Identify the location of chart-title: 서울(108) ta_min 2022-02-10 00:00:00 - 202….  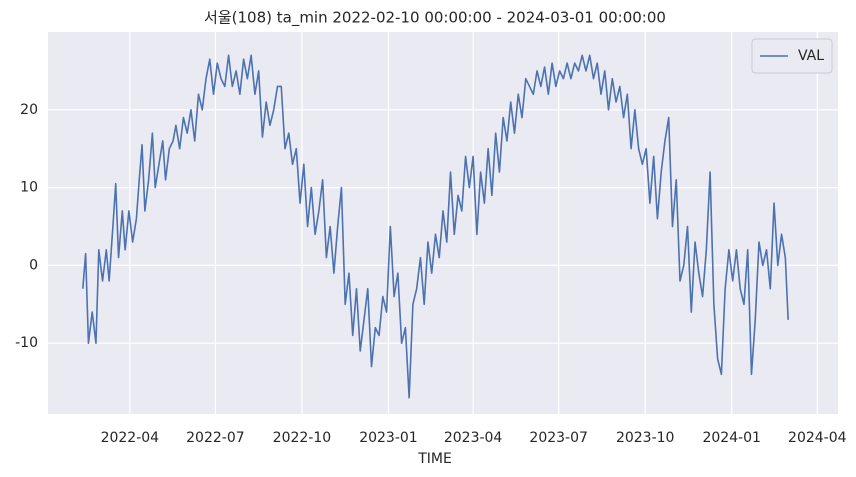
(435, 18).